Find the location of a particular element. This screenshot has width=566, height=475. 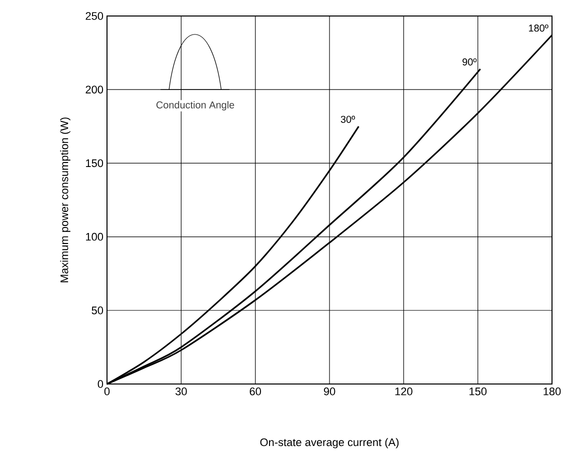

y-tick-label: 100 is located at coordinates (95, 236).